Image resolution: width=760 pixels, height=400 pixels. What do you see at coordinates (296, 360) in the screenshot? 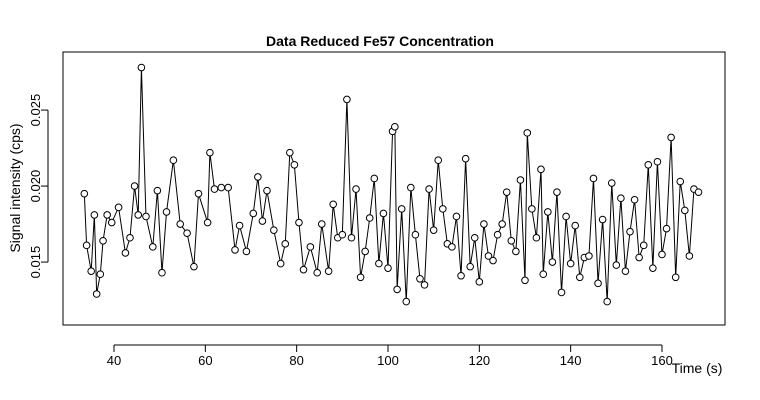
I see `x-tick-label: 80` at bounding box center [296, 360].